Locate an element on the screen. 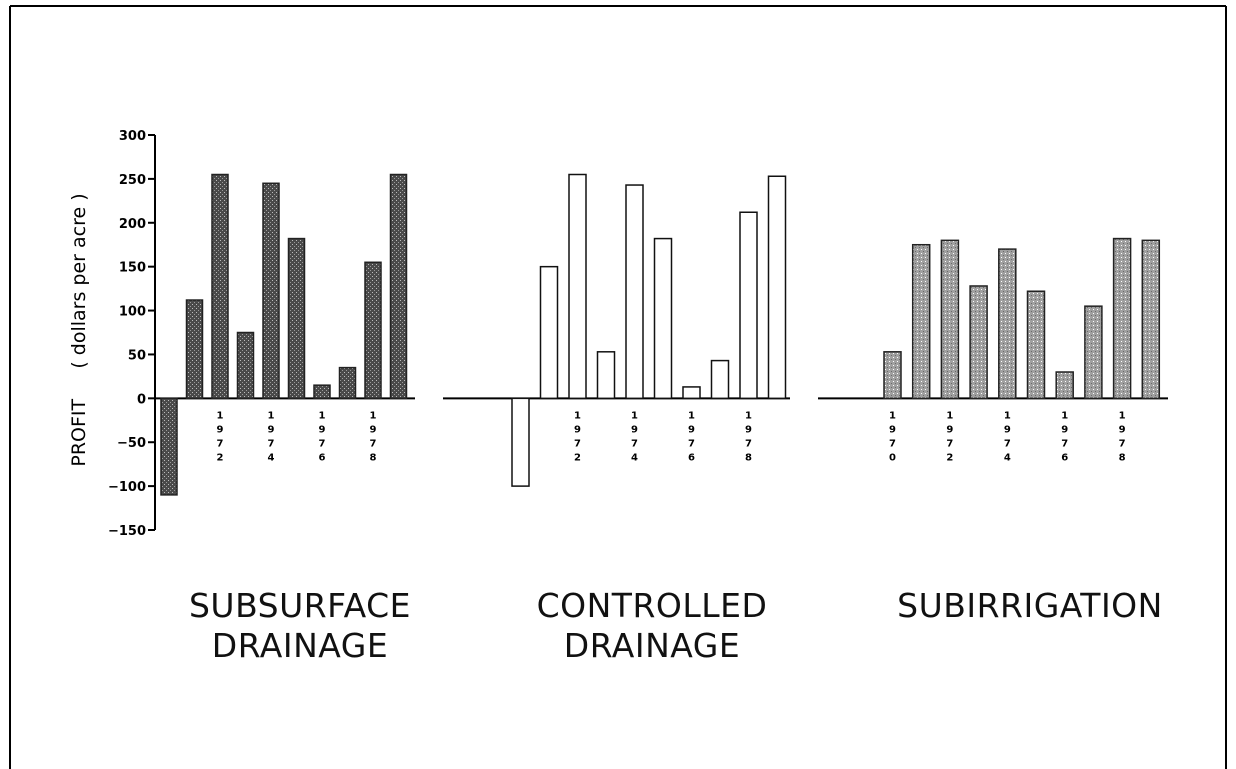 Image resolution: width=1236 pixels, height=769 pixels. y-tick-label: 250 is located at coordinates (132, 180).